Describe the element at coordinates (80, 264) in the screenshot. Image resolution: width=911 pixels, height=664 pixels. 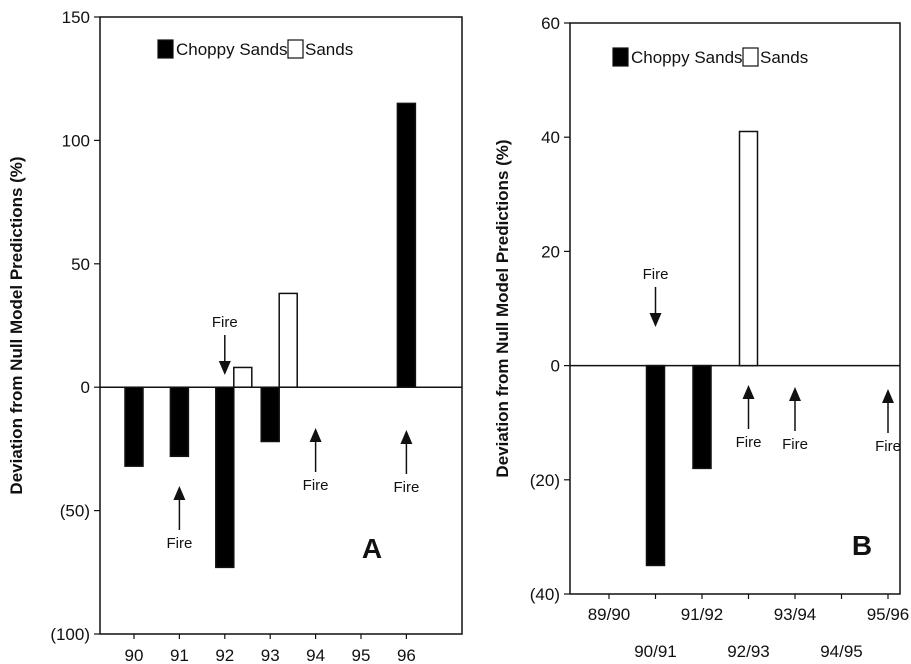
I see `y-tick-label: 50` at that location.